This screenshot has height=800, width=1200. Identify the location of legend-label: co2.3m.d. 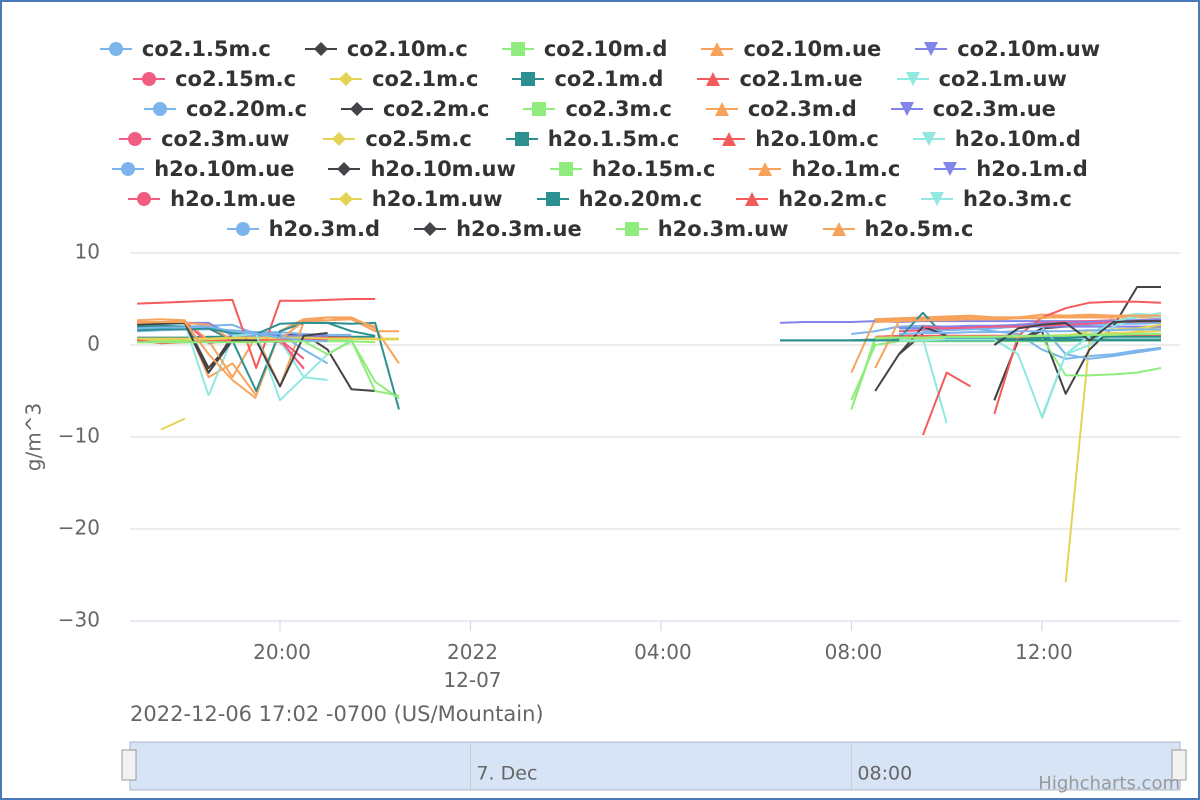
(802, 109).